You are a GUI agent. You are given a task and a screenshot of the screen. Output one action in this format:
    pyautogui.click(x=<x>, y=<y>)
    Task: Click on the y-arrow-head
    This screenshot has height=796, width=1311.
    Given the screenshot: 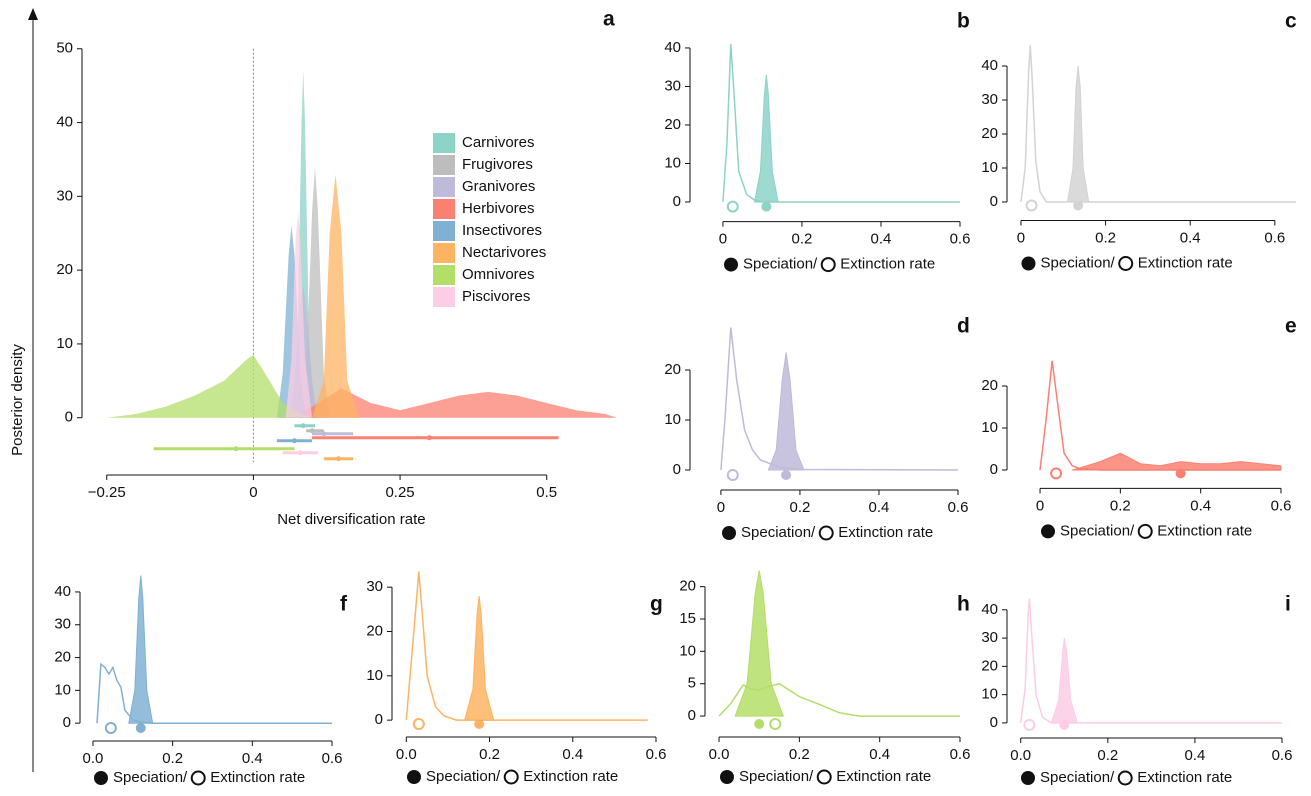 What is the action you would take?
    pyautogui.click(x=33, y=14)
    